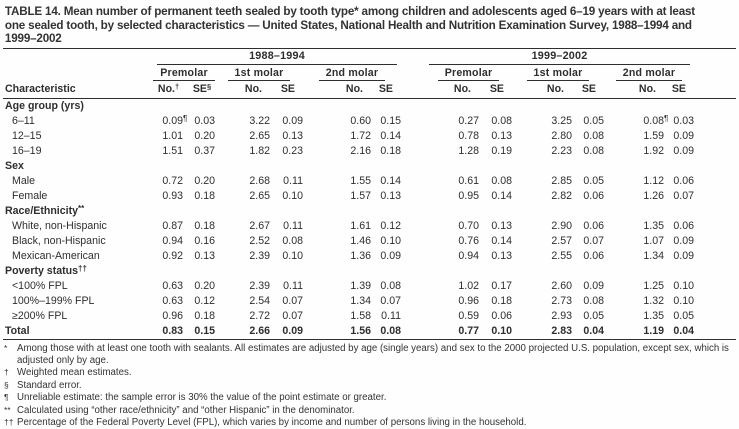 The width and height of the screenshot is (739, 429). What do you see at coordinates (369, 106) in the screenshot?
I see `row-label: Age group (yrs)` at bounding box center [369, 106].